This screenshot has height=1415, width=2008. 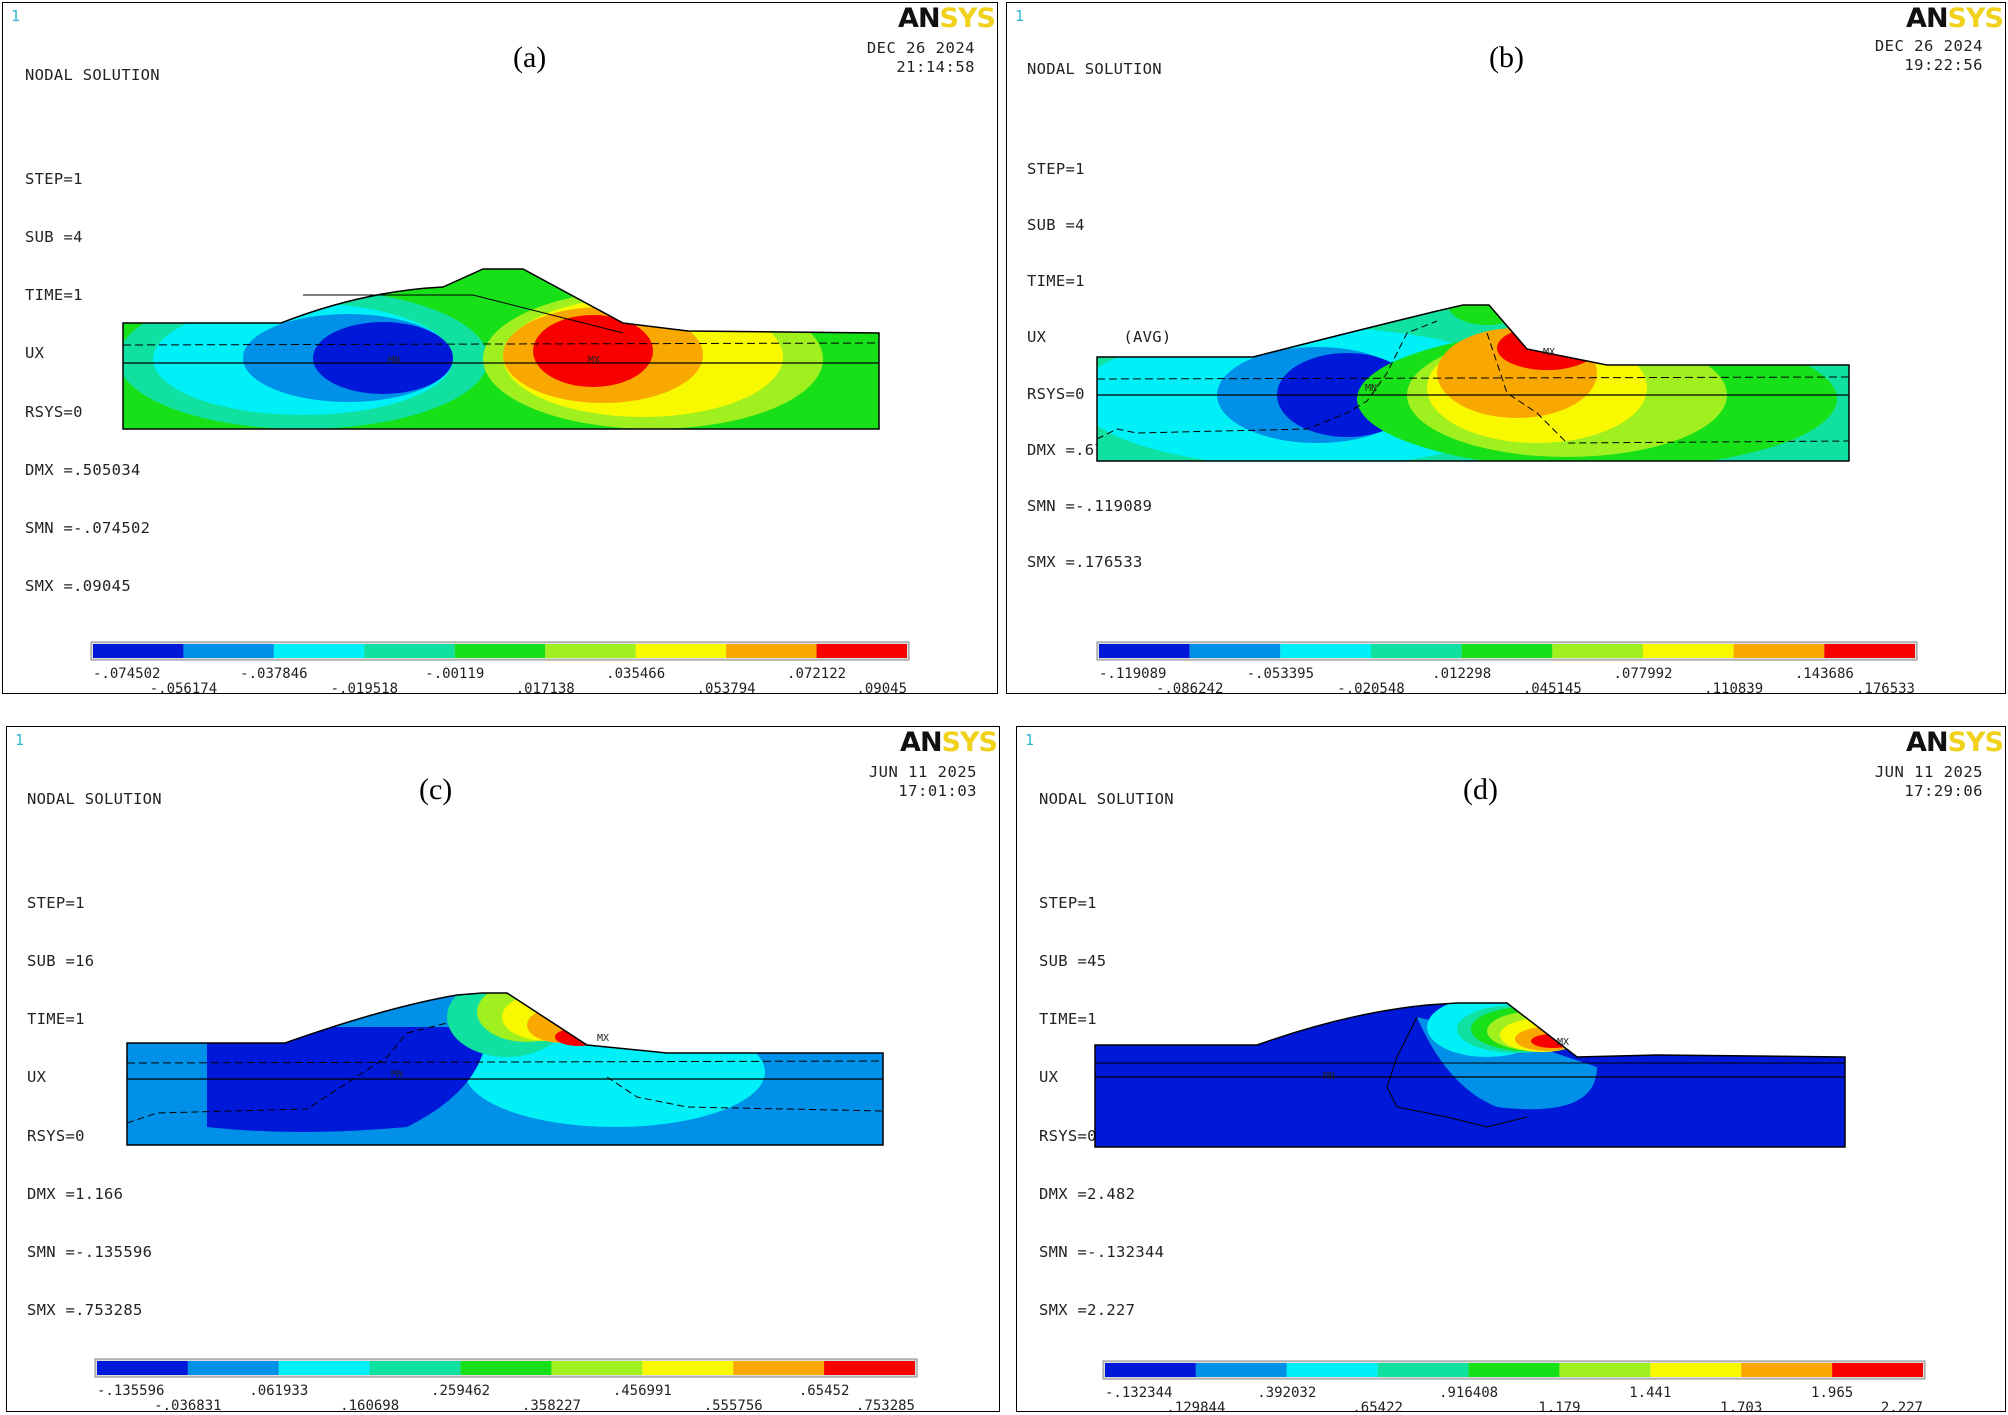 I want to click on timestamp: JUN 11 2025 17:29:06, so click(x=1929, y=782).